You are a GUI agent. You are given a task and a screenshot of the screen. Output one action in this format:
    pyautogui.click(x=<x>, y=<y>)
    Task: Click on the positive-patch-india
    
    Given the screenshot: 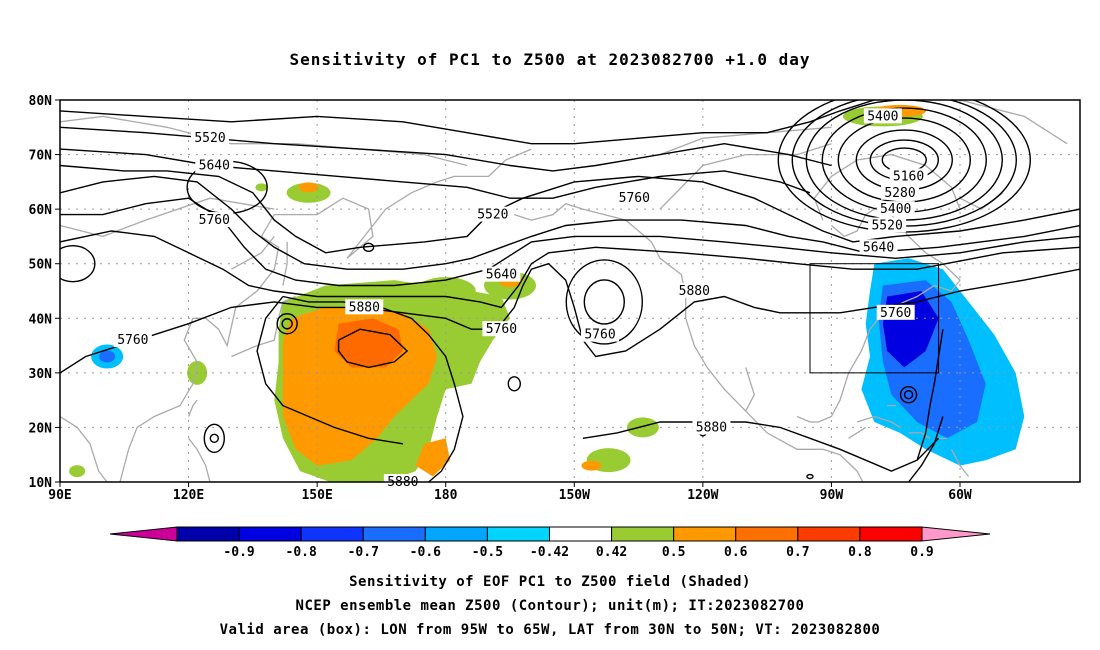 What is the action you would take?
    pyautogui.click(x=77, y=471)
    